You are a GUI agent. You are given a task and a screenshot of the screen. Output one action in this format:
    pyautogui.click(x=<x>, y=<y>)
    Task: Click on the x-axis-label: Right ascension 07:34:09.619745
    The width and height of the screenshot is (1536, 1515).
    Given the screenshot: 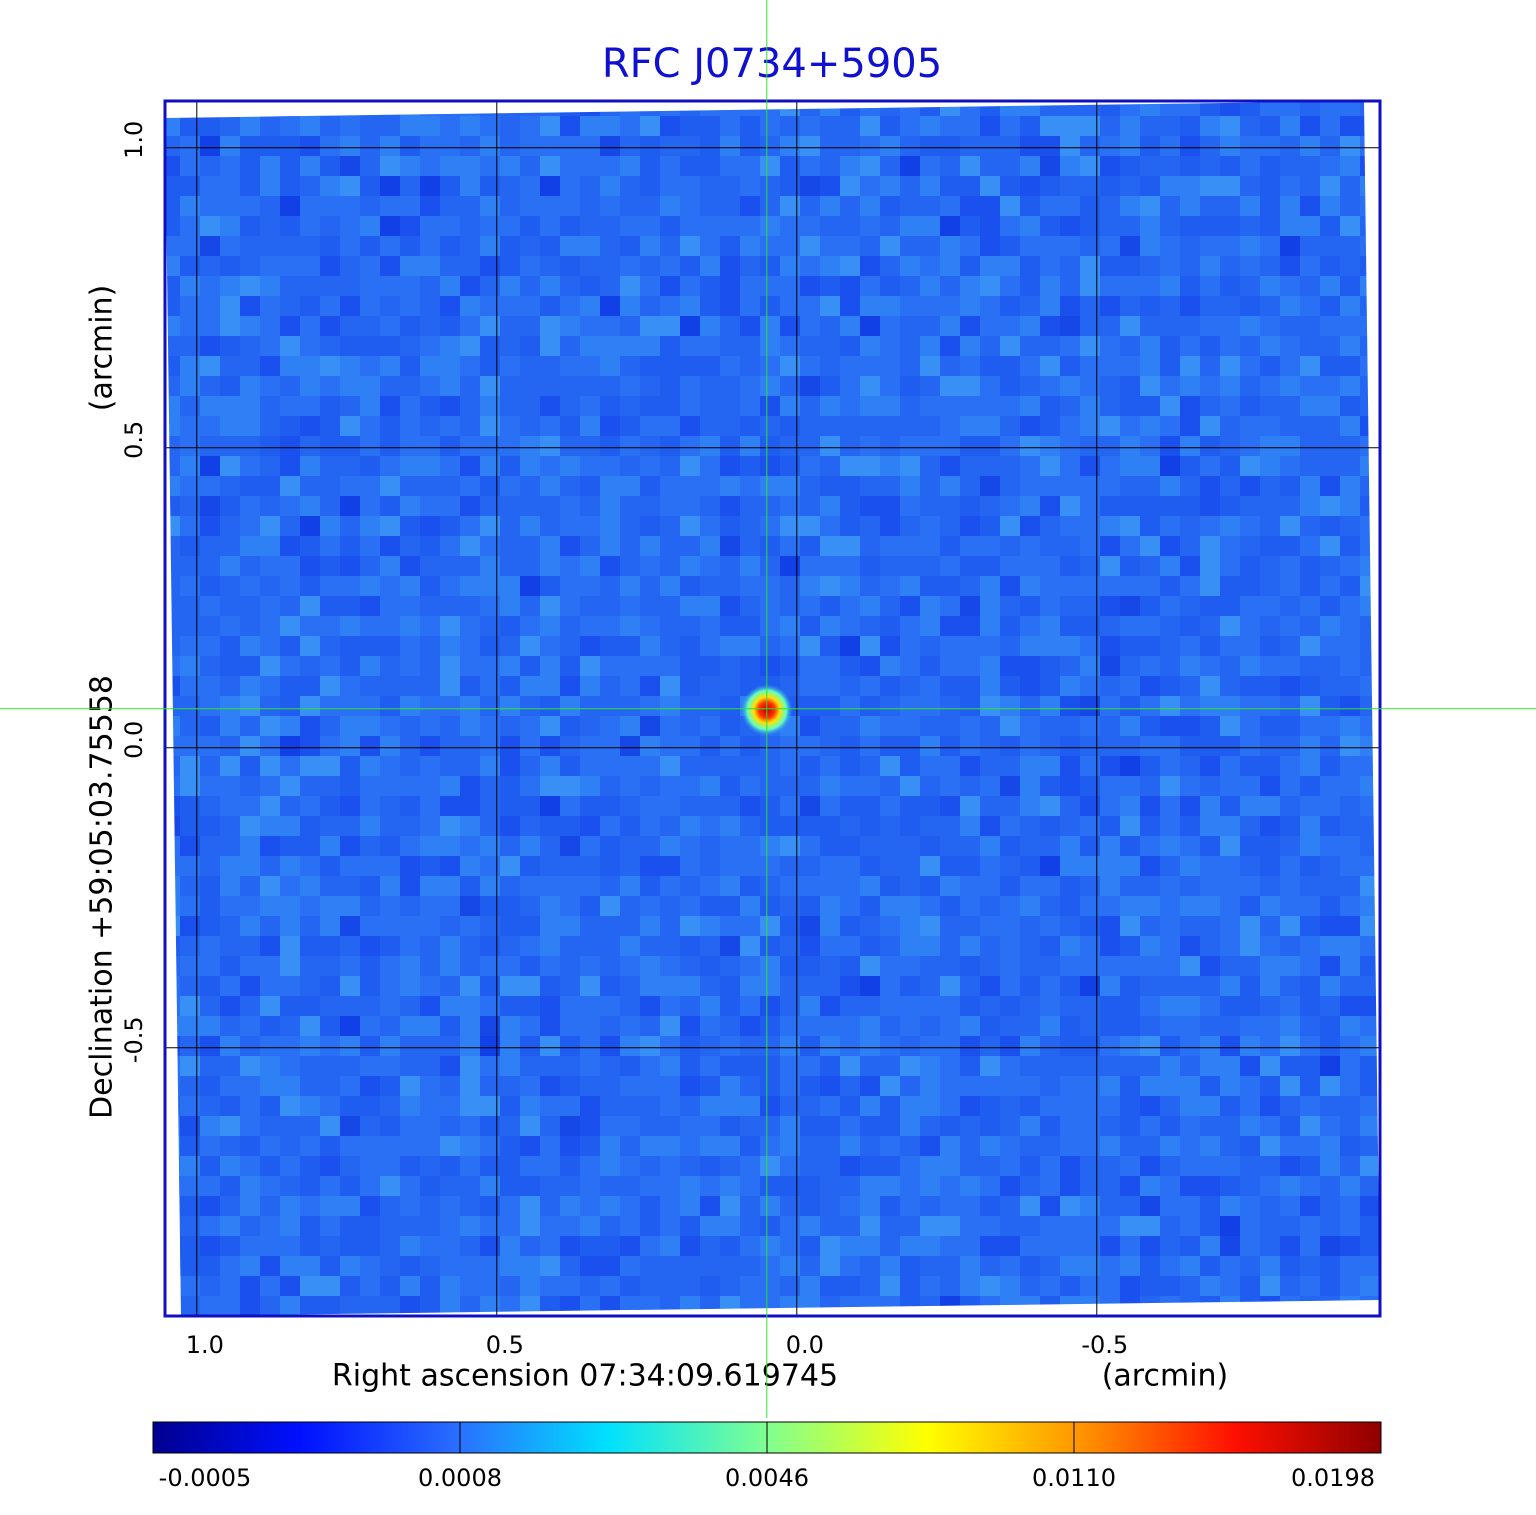 What is the action you would take?
    pyautogui.click(x=585, y=1376)
    